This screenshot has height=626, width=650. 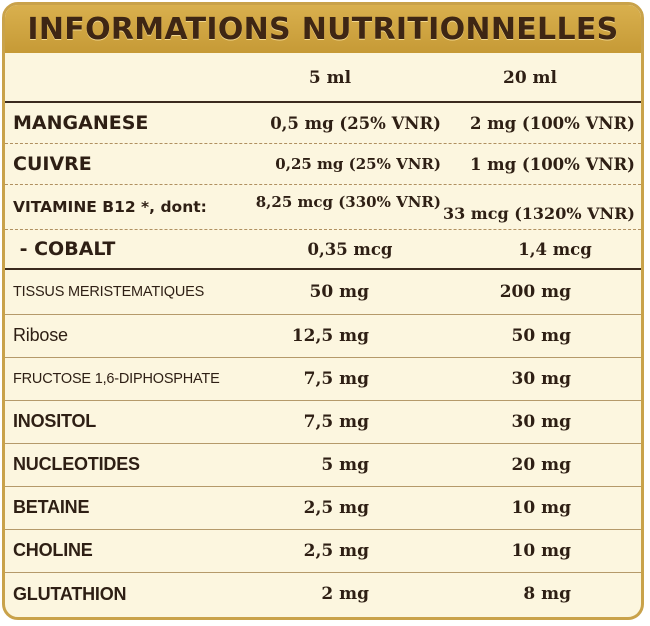 I want to click on header-divider, so click(x=323, y=102).